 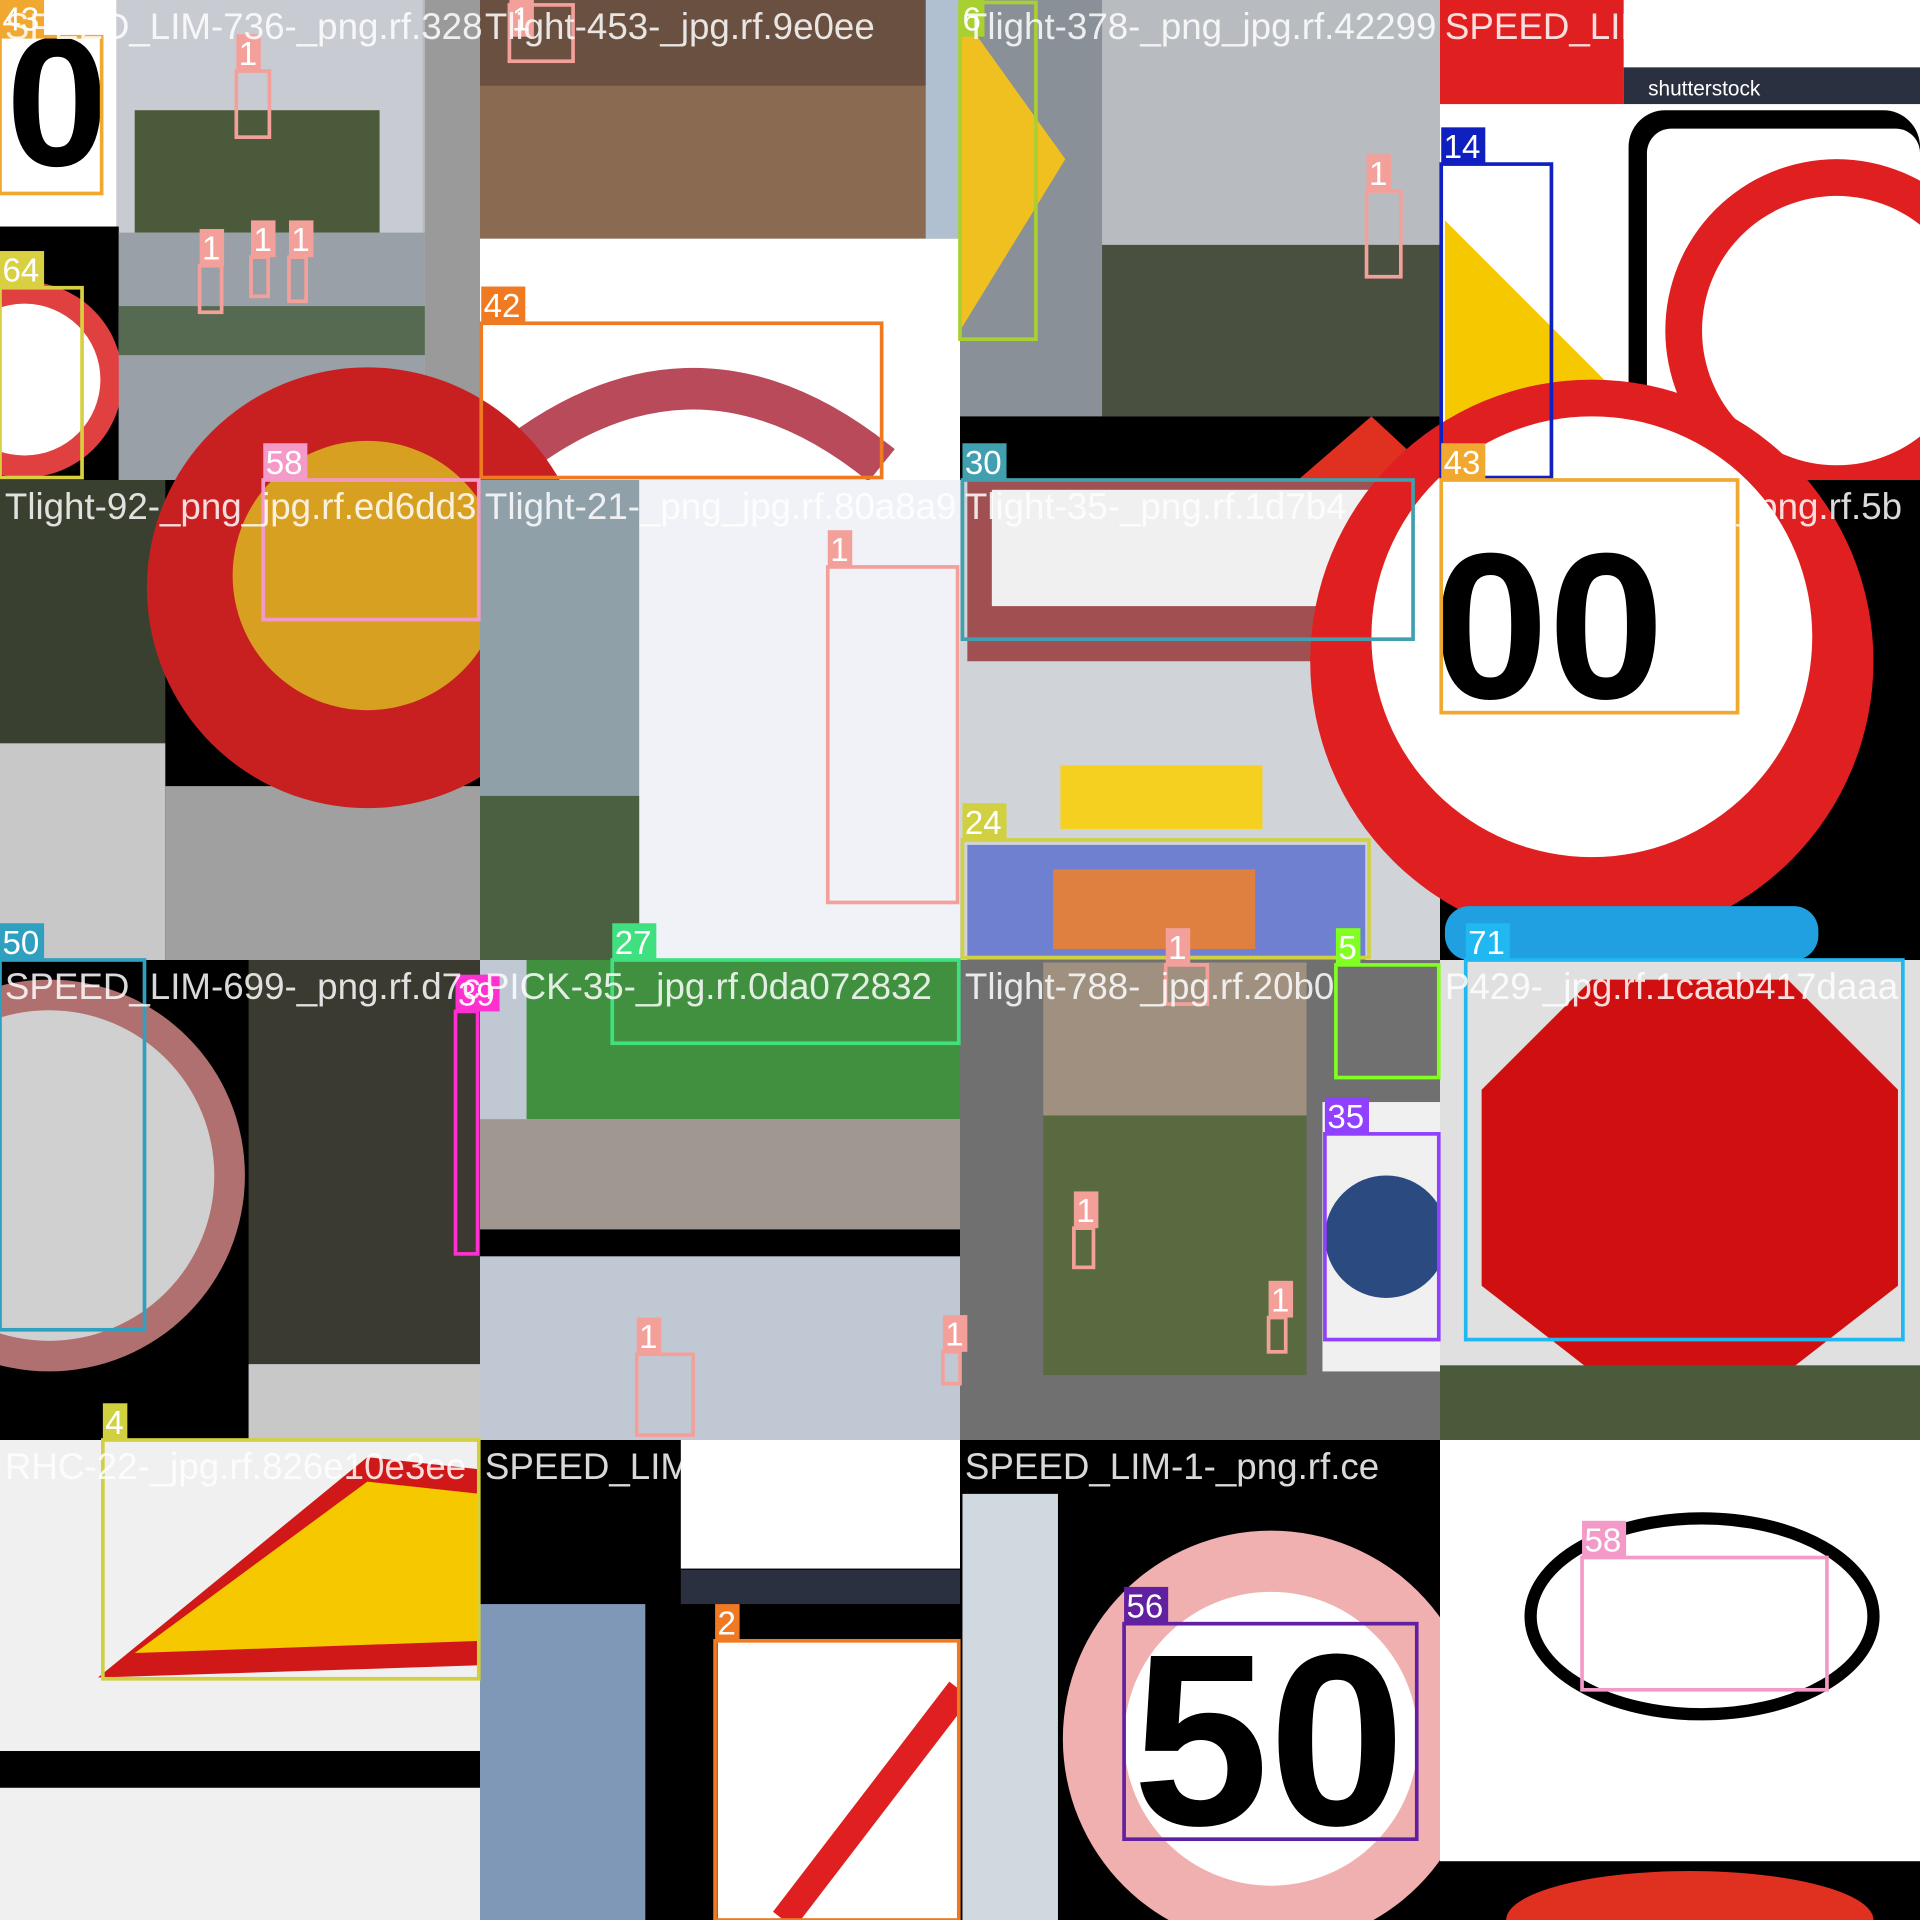 I want to click on tile-filename: P429-_jpg.rf.1caab417daaa, so click(x=1672, y=986).